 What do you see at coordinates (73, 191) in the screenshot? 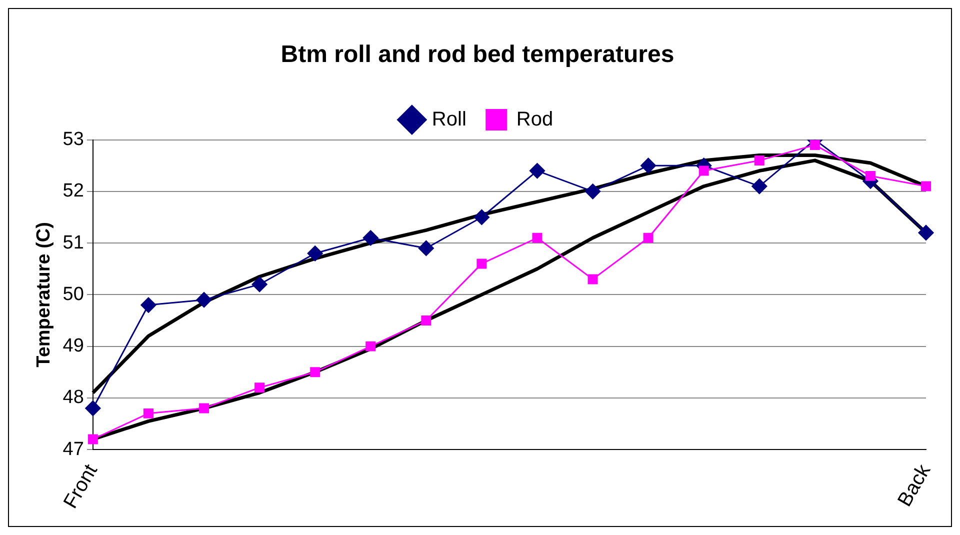
I see `y-tick-label: 52` at bounding box center [73, 191].